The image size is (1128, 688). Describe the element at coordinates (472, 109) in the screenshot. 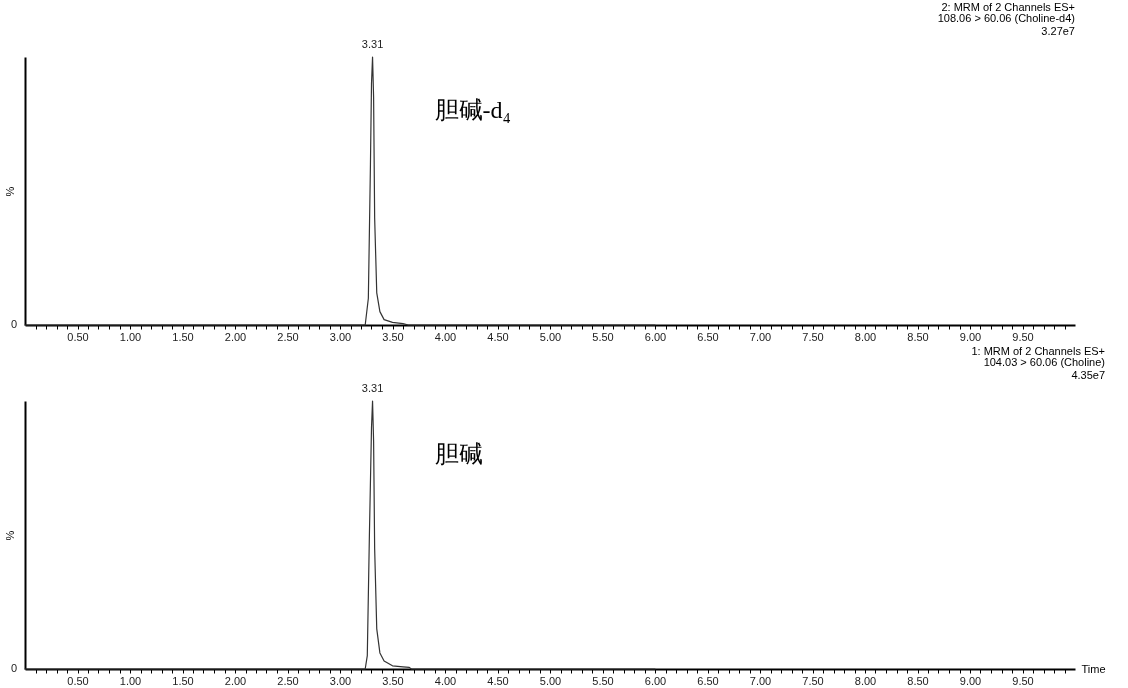

I see `annotation: 胆碱-d₄` at that location.